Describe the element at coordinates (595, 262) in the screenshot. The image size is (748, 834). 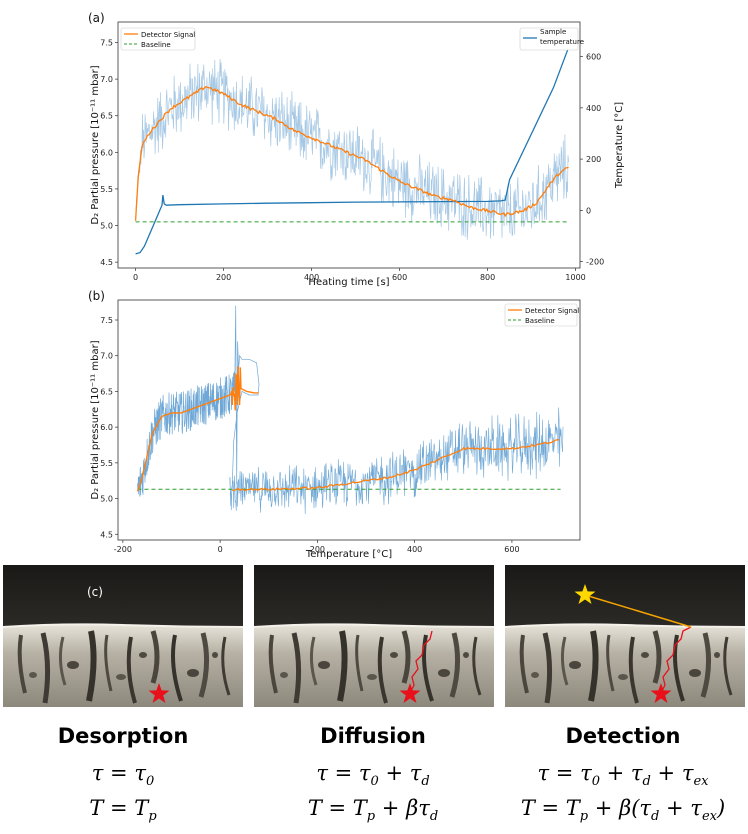
I see `y2-tick-label: -200` at that location.